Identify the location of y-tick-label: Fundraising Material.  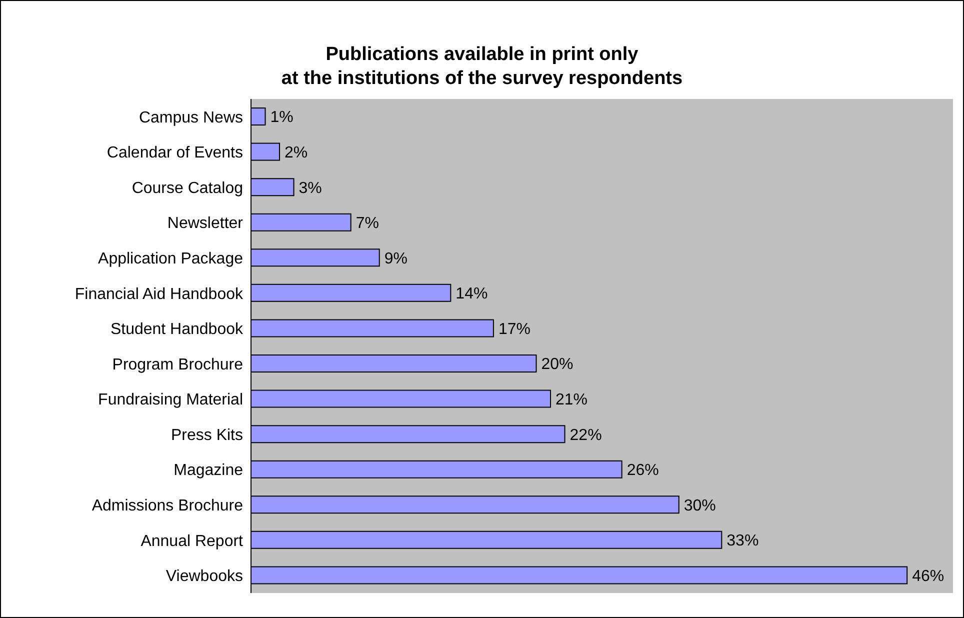
(170, 400).